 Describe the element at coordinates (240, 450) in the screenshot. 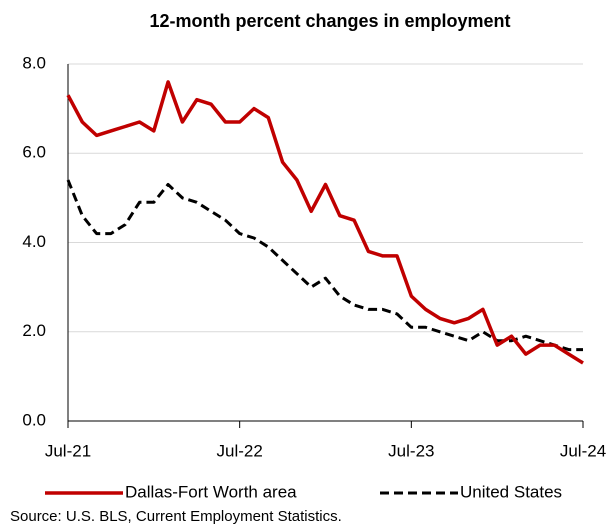

I see `x-tick-label: Jul-22` at that location.